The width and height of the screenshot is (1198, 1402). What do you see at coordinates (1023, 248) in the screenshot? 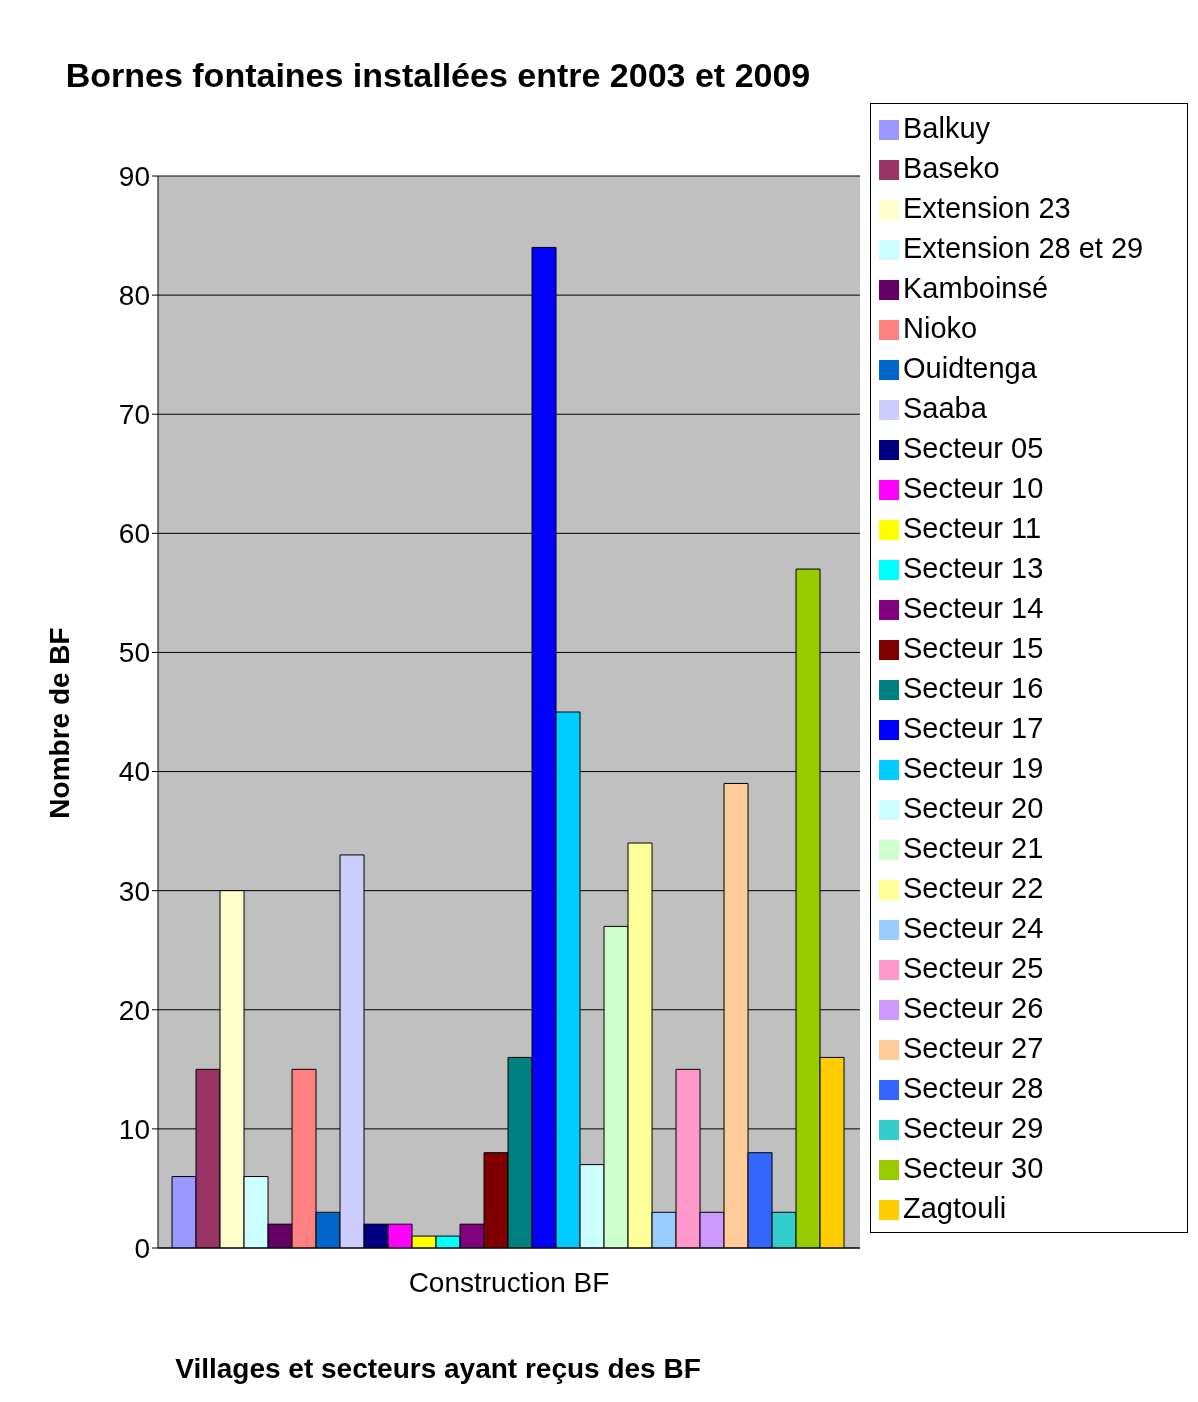
I see `legend-label: Extension 28 et 29` at bounding box center [1023, 248].